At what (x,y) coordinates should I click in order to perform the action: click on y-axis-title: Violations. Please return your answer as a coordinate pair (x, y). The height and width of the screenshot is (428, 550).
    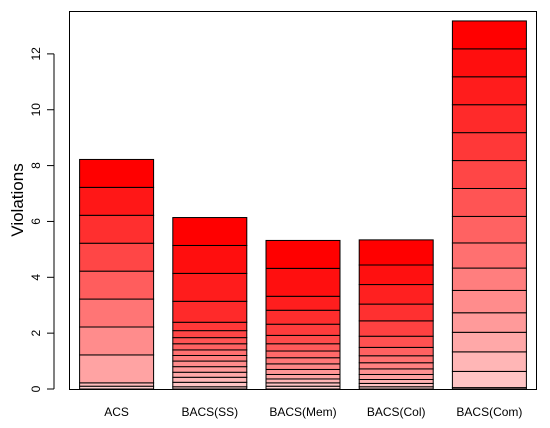
    Looking at the image, I should click on (17, 199).